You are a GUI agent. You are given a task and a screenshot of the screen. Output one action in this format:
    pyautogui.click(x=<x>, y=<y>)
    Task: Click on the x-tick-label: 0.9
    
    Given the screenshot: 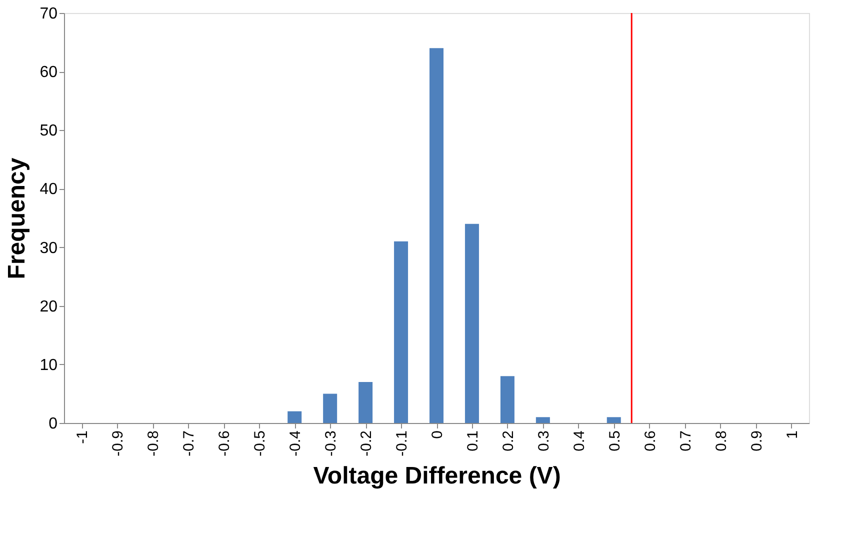 What is the action you would take?
    pyautogui.click(x=757, y=441)
    